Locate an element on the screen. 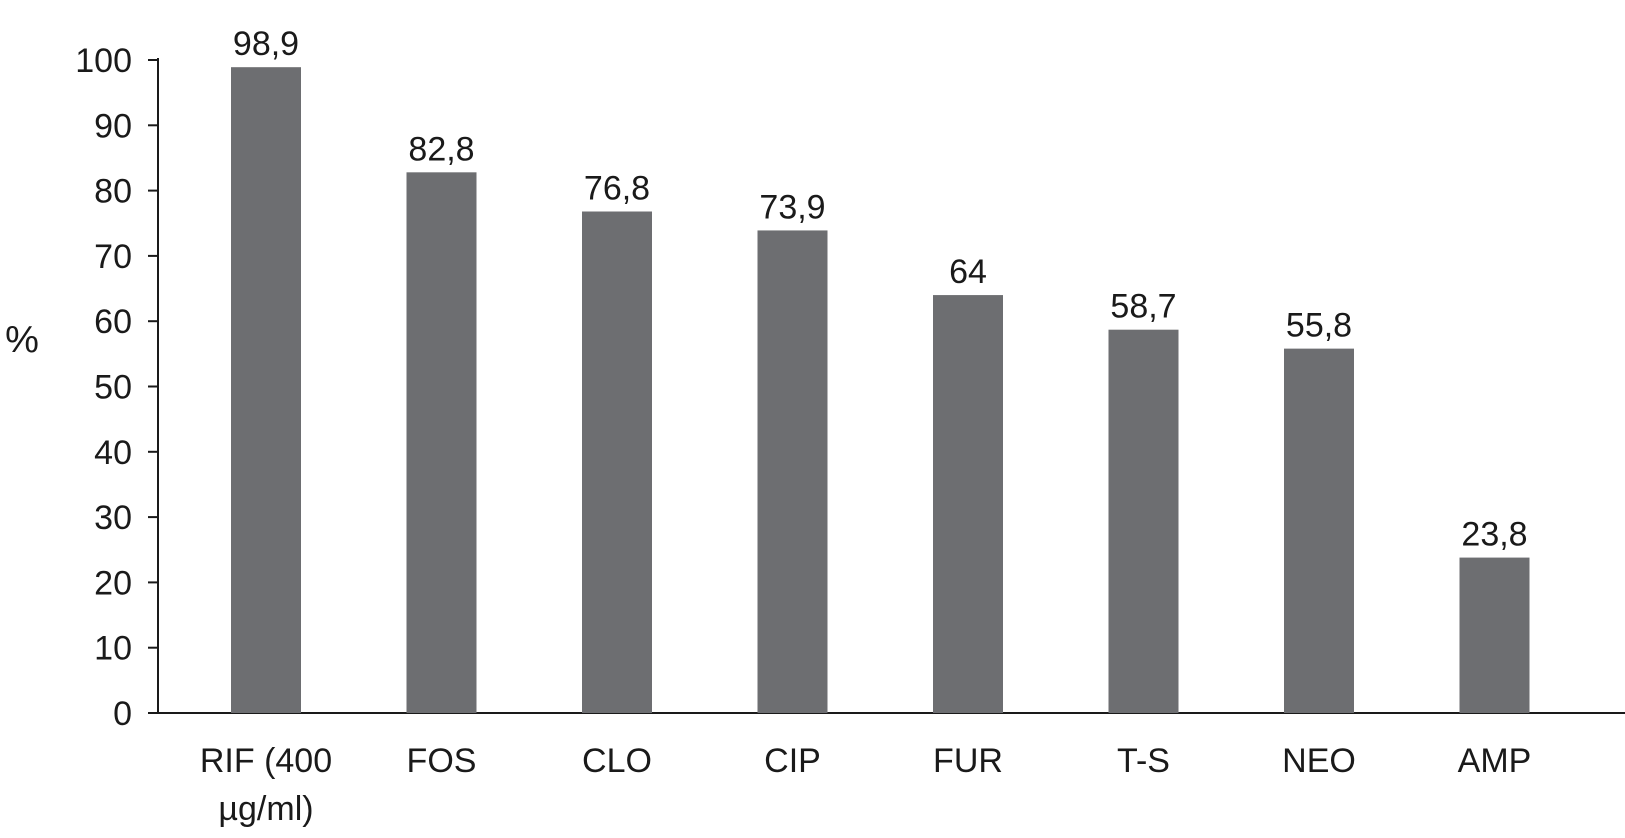 Image resolution: width=1625 pixels, height=838 pixels. x-tick-label: NEO is located at coordinates (1319, 761).